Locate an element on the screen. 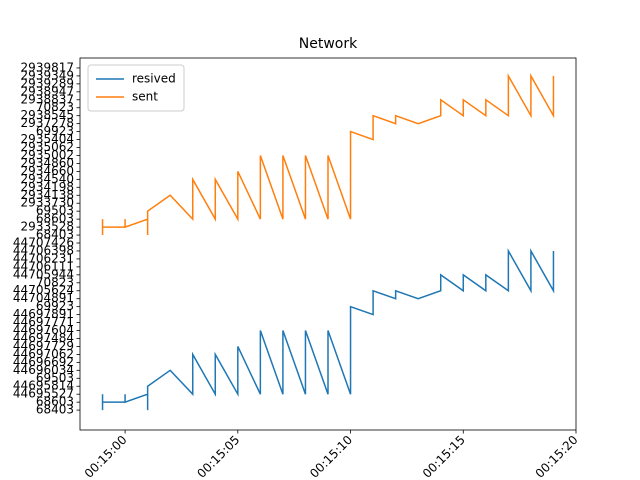  y-tick-label: 2934138 is located at coordinates (47, 195).